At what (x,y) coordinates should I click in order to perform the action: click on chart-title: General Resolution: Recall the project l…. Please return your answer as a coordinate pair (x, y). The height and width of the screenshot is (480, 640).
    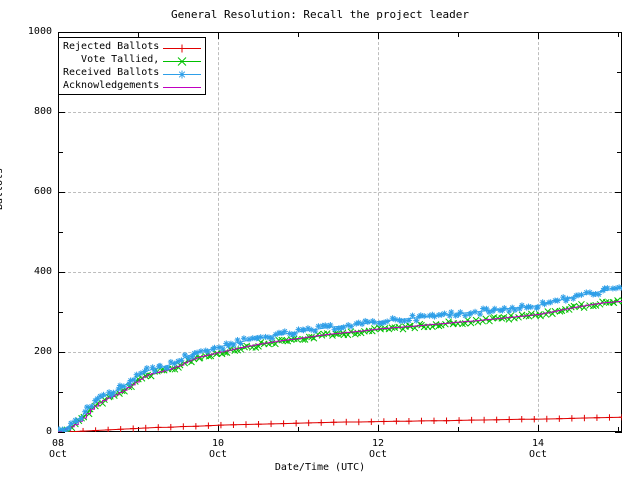
    Looking at the image, I should click on (319, 14).